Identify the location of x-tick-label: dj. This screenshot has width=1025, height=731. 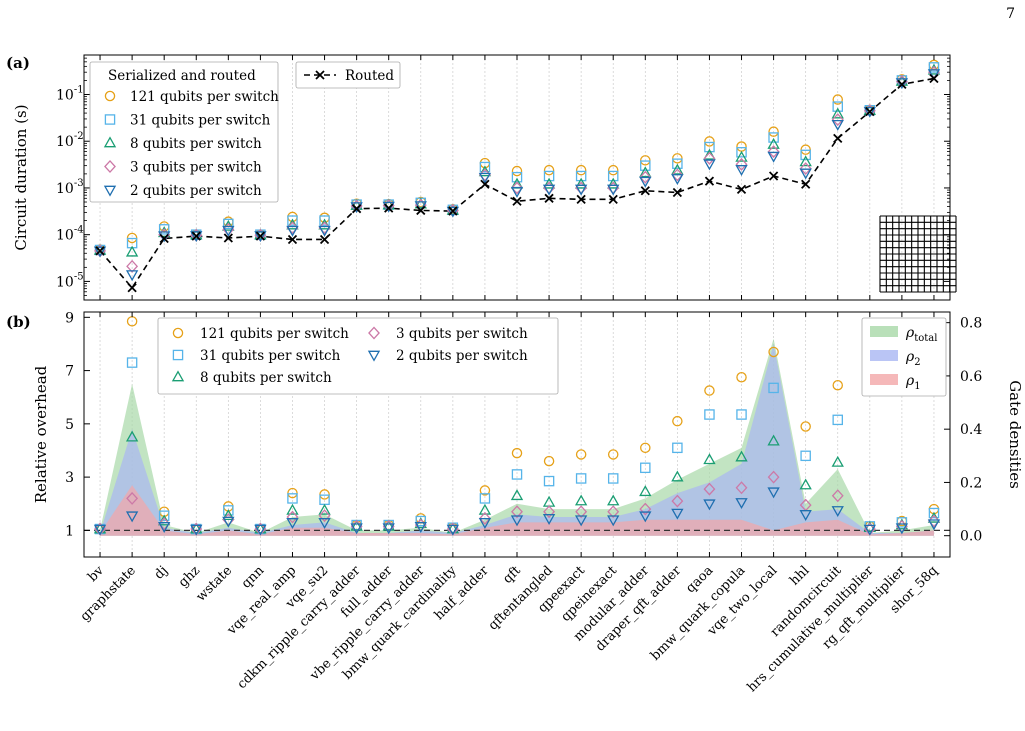
(161, 572).